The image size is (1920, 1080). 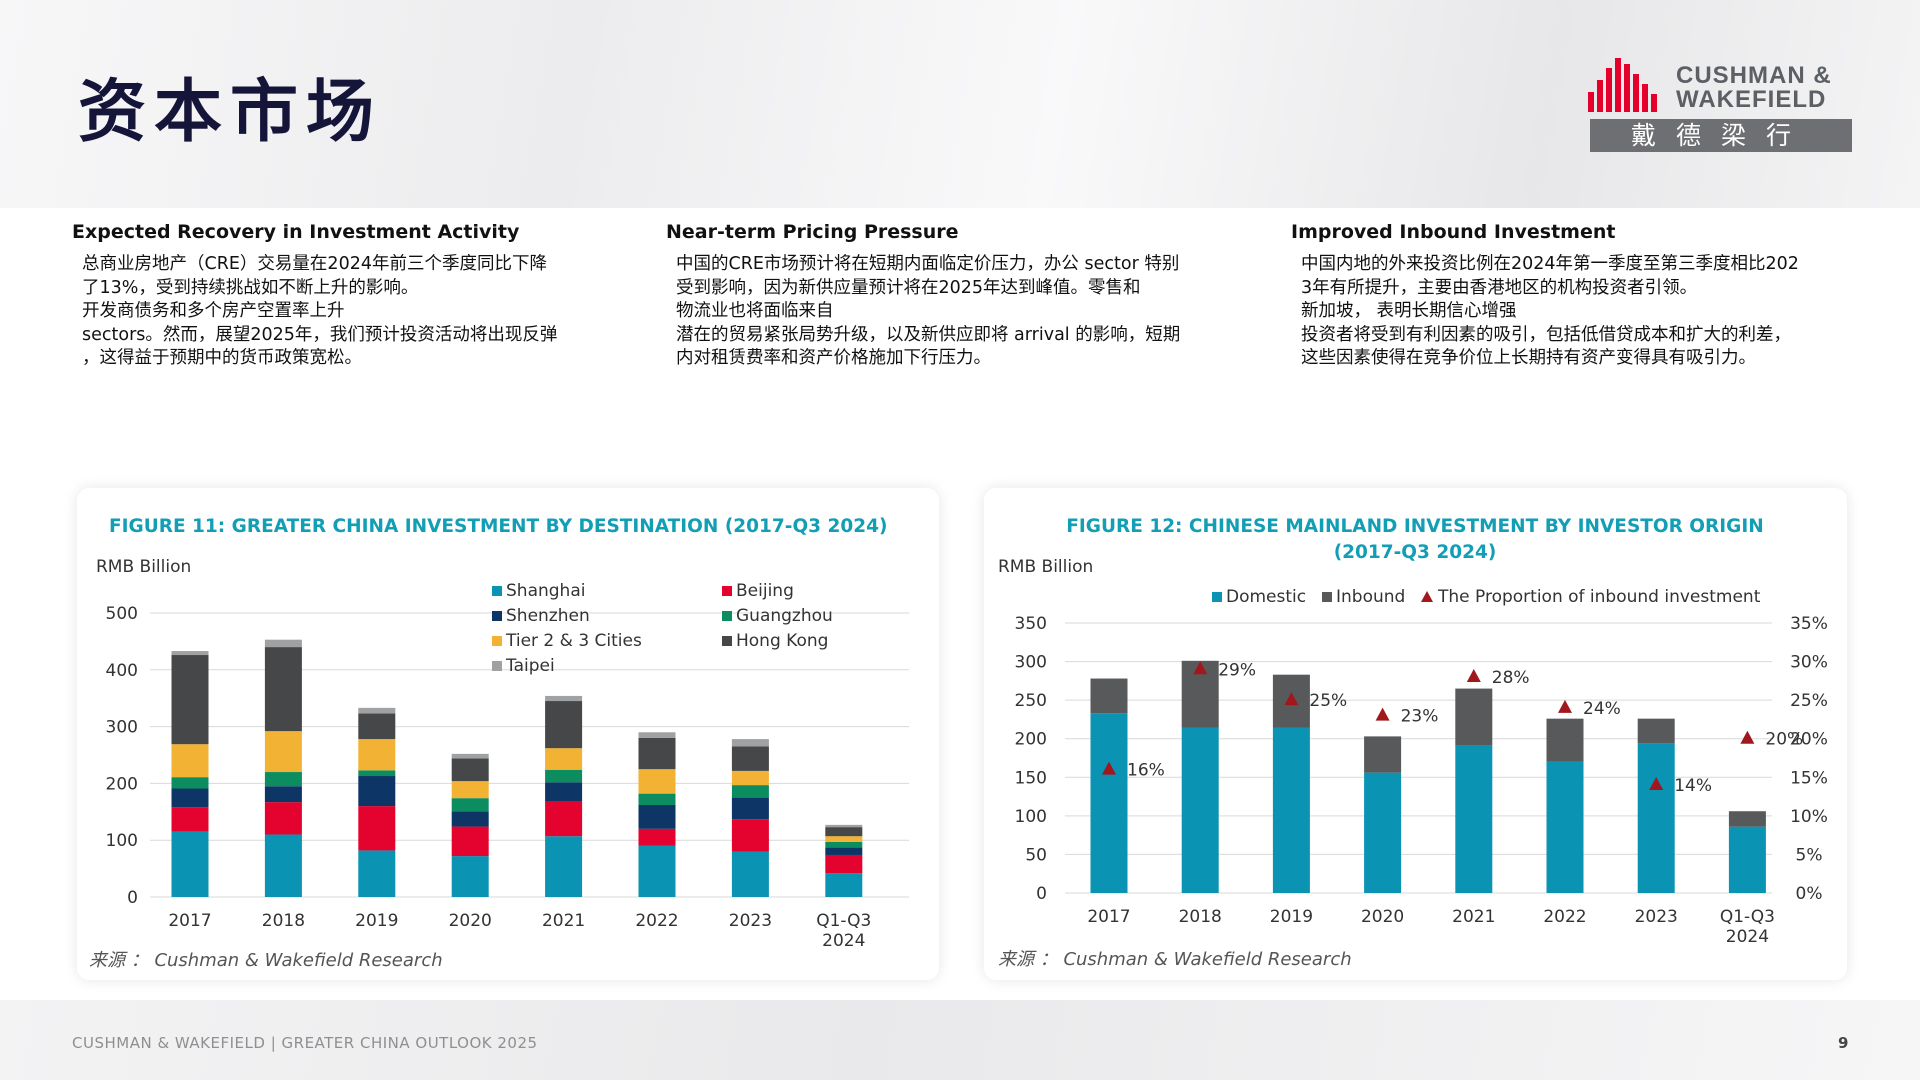 I want to click on column-heading: Improved Inbound Investment, so click(x=1453, y=232).